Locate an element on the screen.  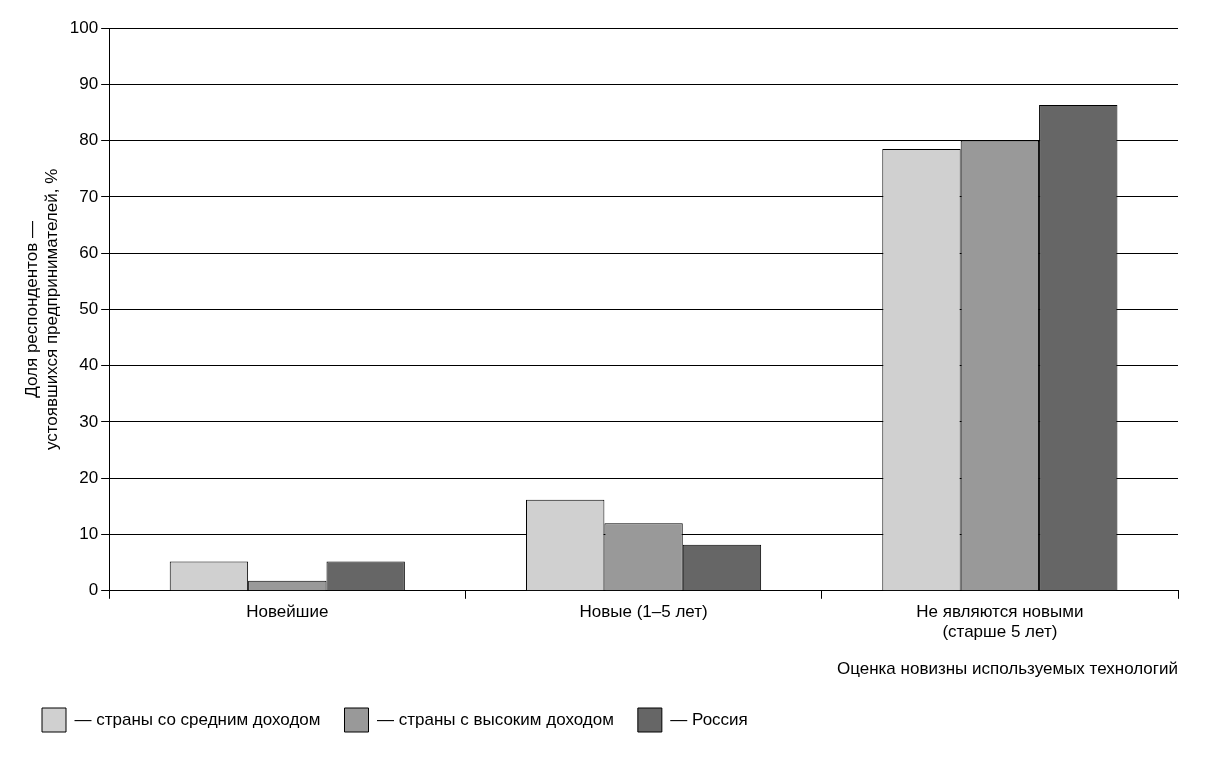
y-tick-label: 70 is located at coordinates (89, 196).